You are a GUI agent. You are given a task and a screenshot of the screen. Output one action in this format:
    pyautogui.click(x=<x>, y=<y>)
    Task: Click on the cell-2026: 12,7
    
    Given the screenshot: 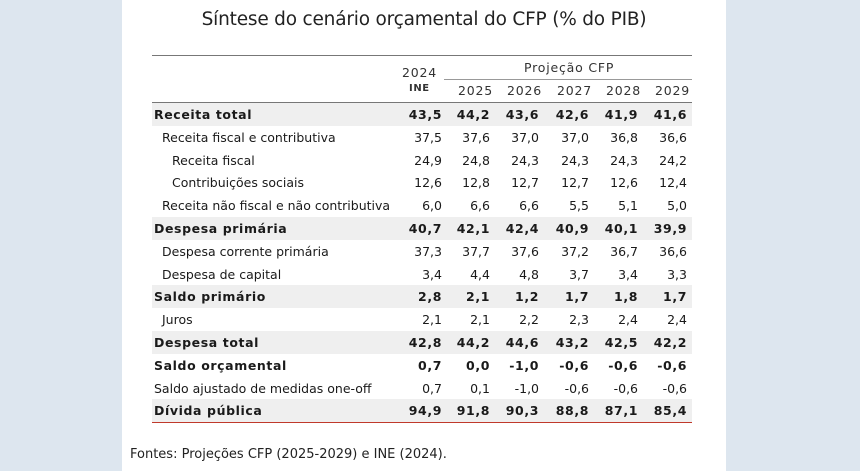 What is the action you would take?
    pyautogui.click(x=525, y=183)
    